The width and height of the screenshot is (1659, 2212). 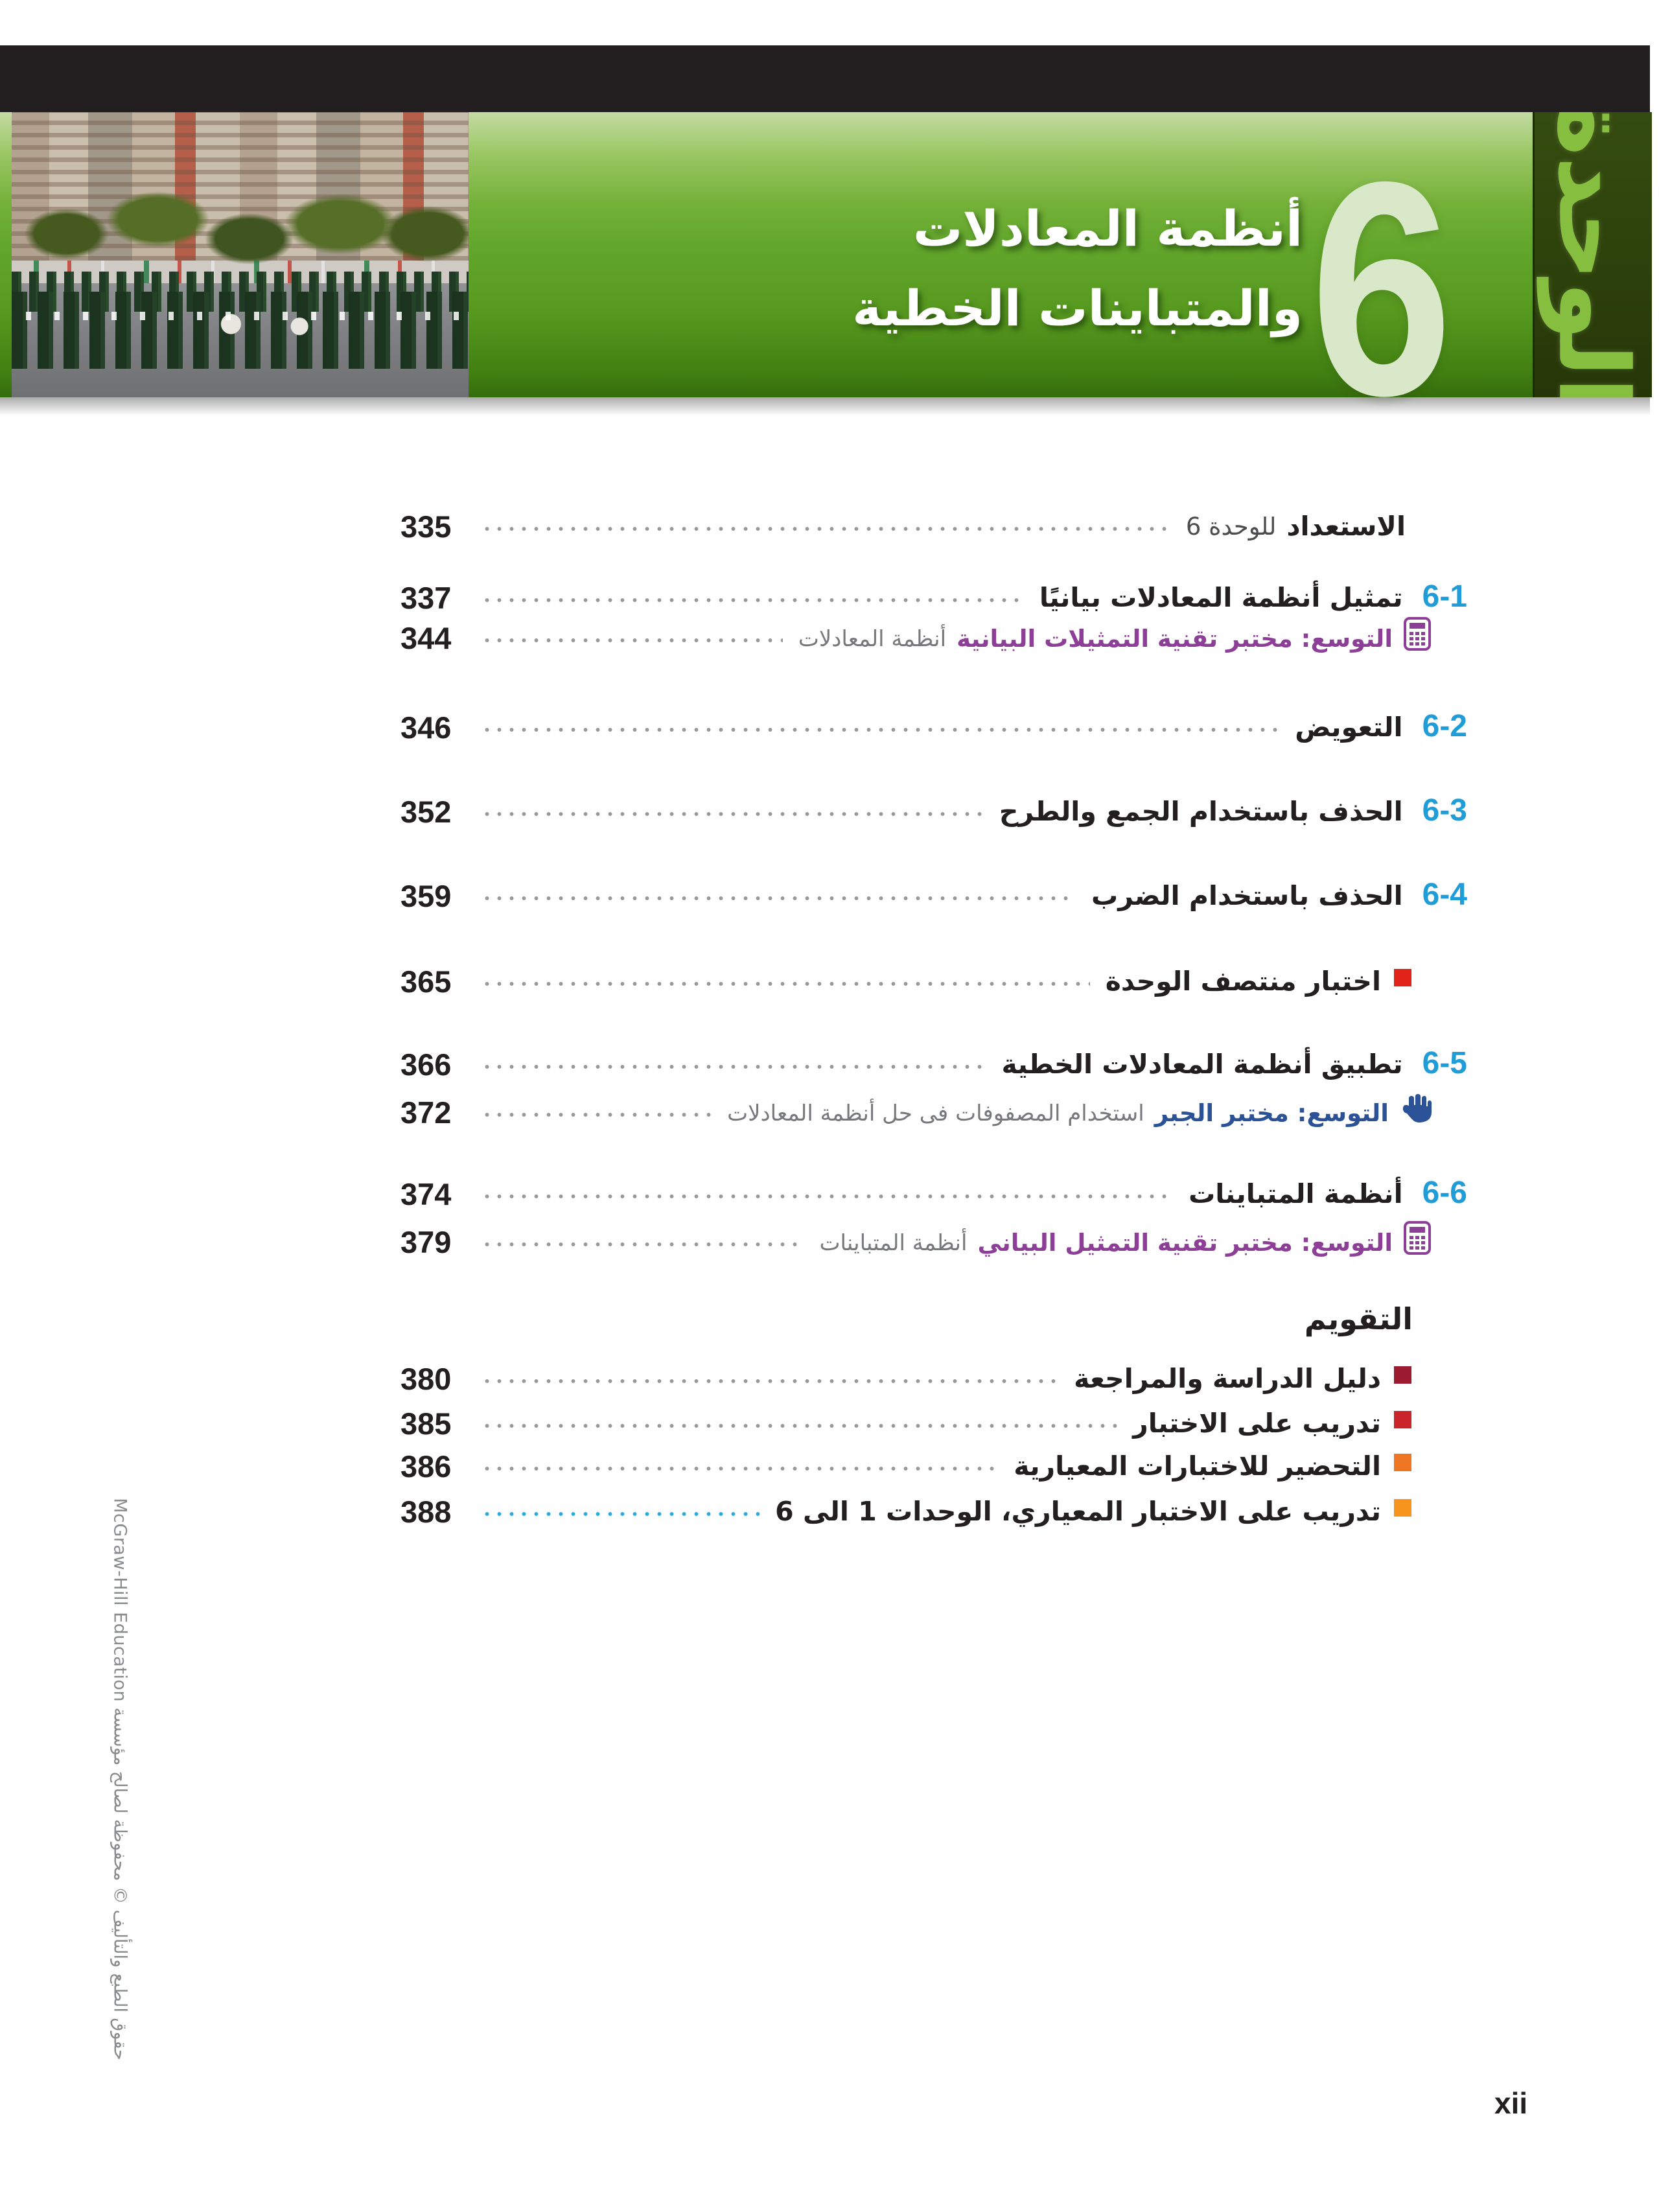 I want to click on toc-entry-title: دليل الدراسة والمراجعة, so click(x=1227, y=1378).